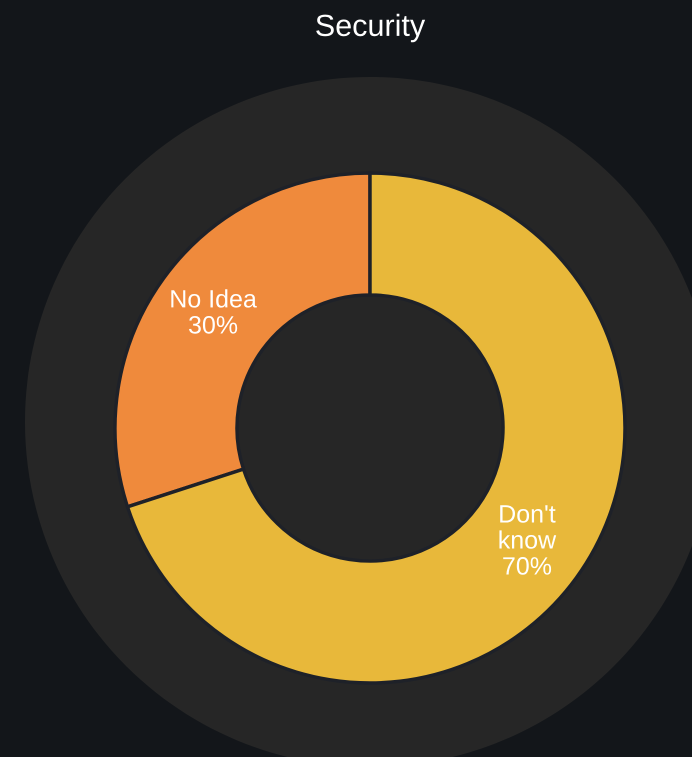 The height and width of the screenshot is (757, 692). What do you see at coordinates (213, 325) in the screenshot?
I see `data-label: 30%` at bounding box center [213, 325].